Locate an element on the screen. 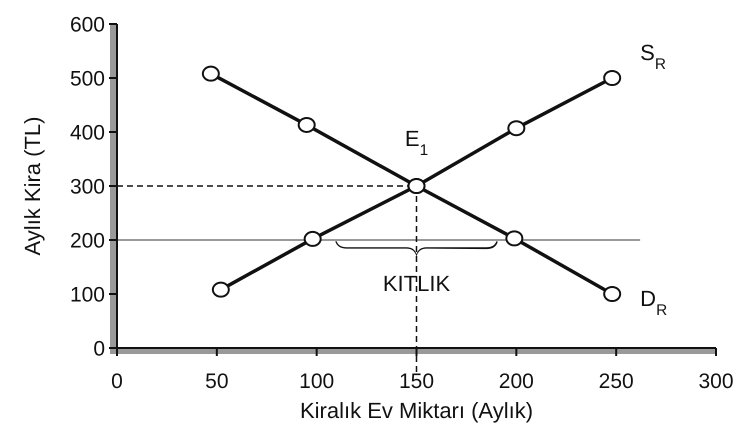  x-tick-label: 200 is located at coordinates (516, 381).